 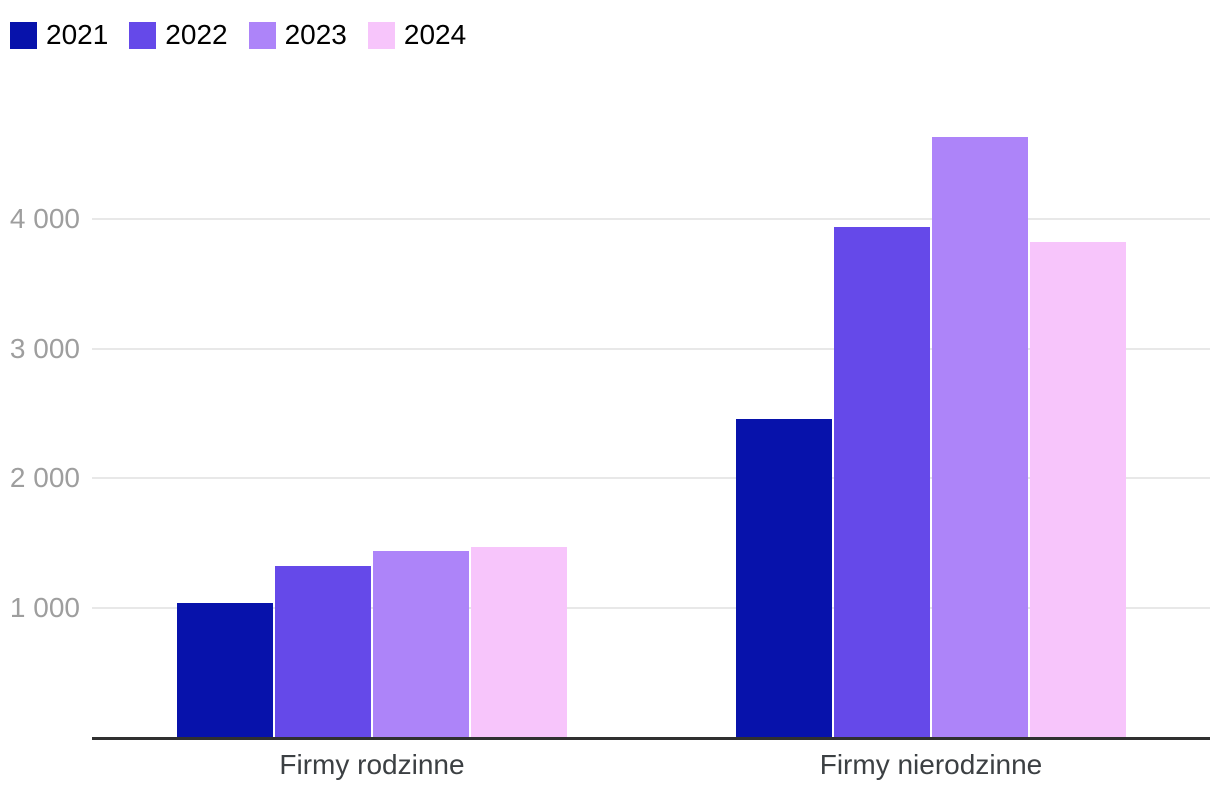 I want to click on legend-label: 2024, so click(x=435, y=34).